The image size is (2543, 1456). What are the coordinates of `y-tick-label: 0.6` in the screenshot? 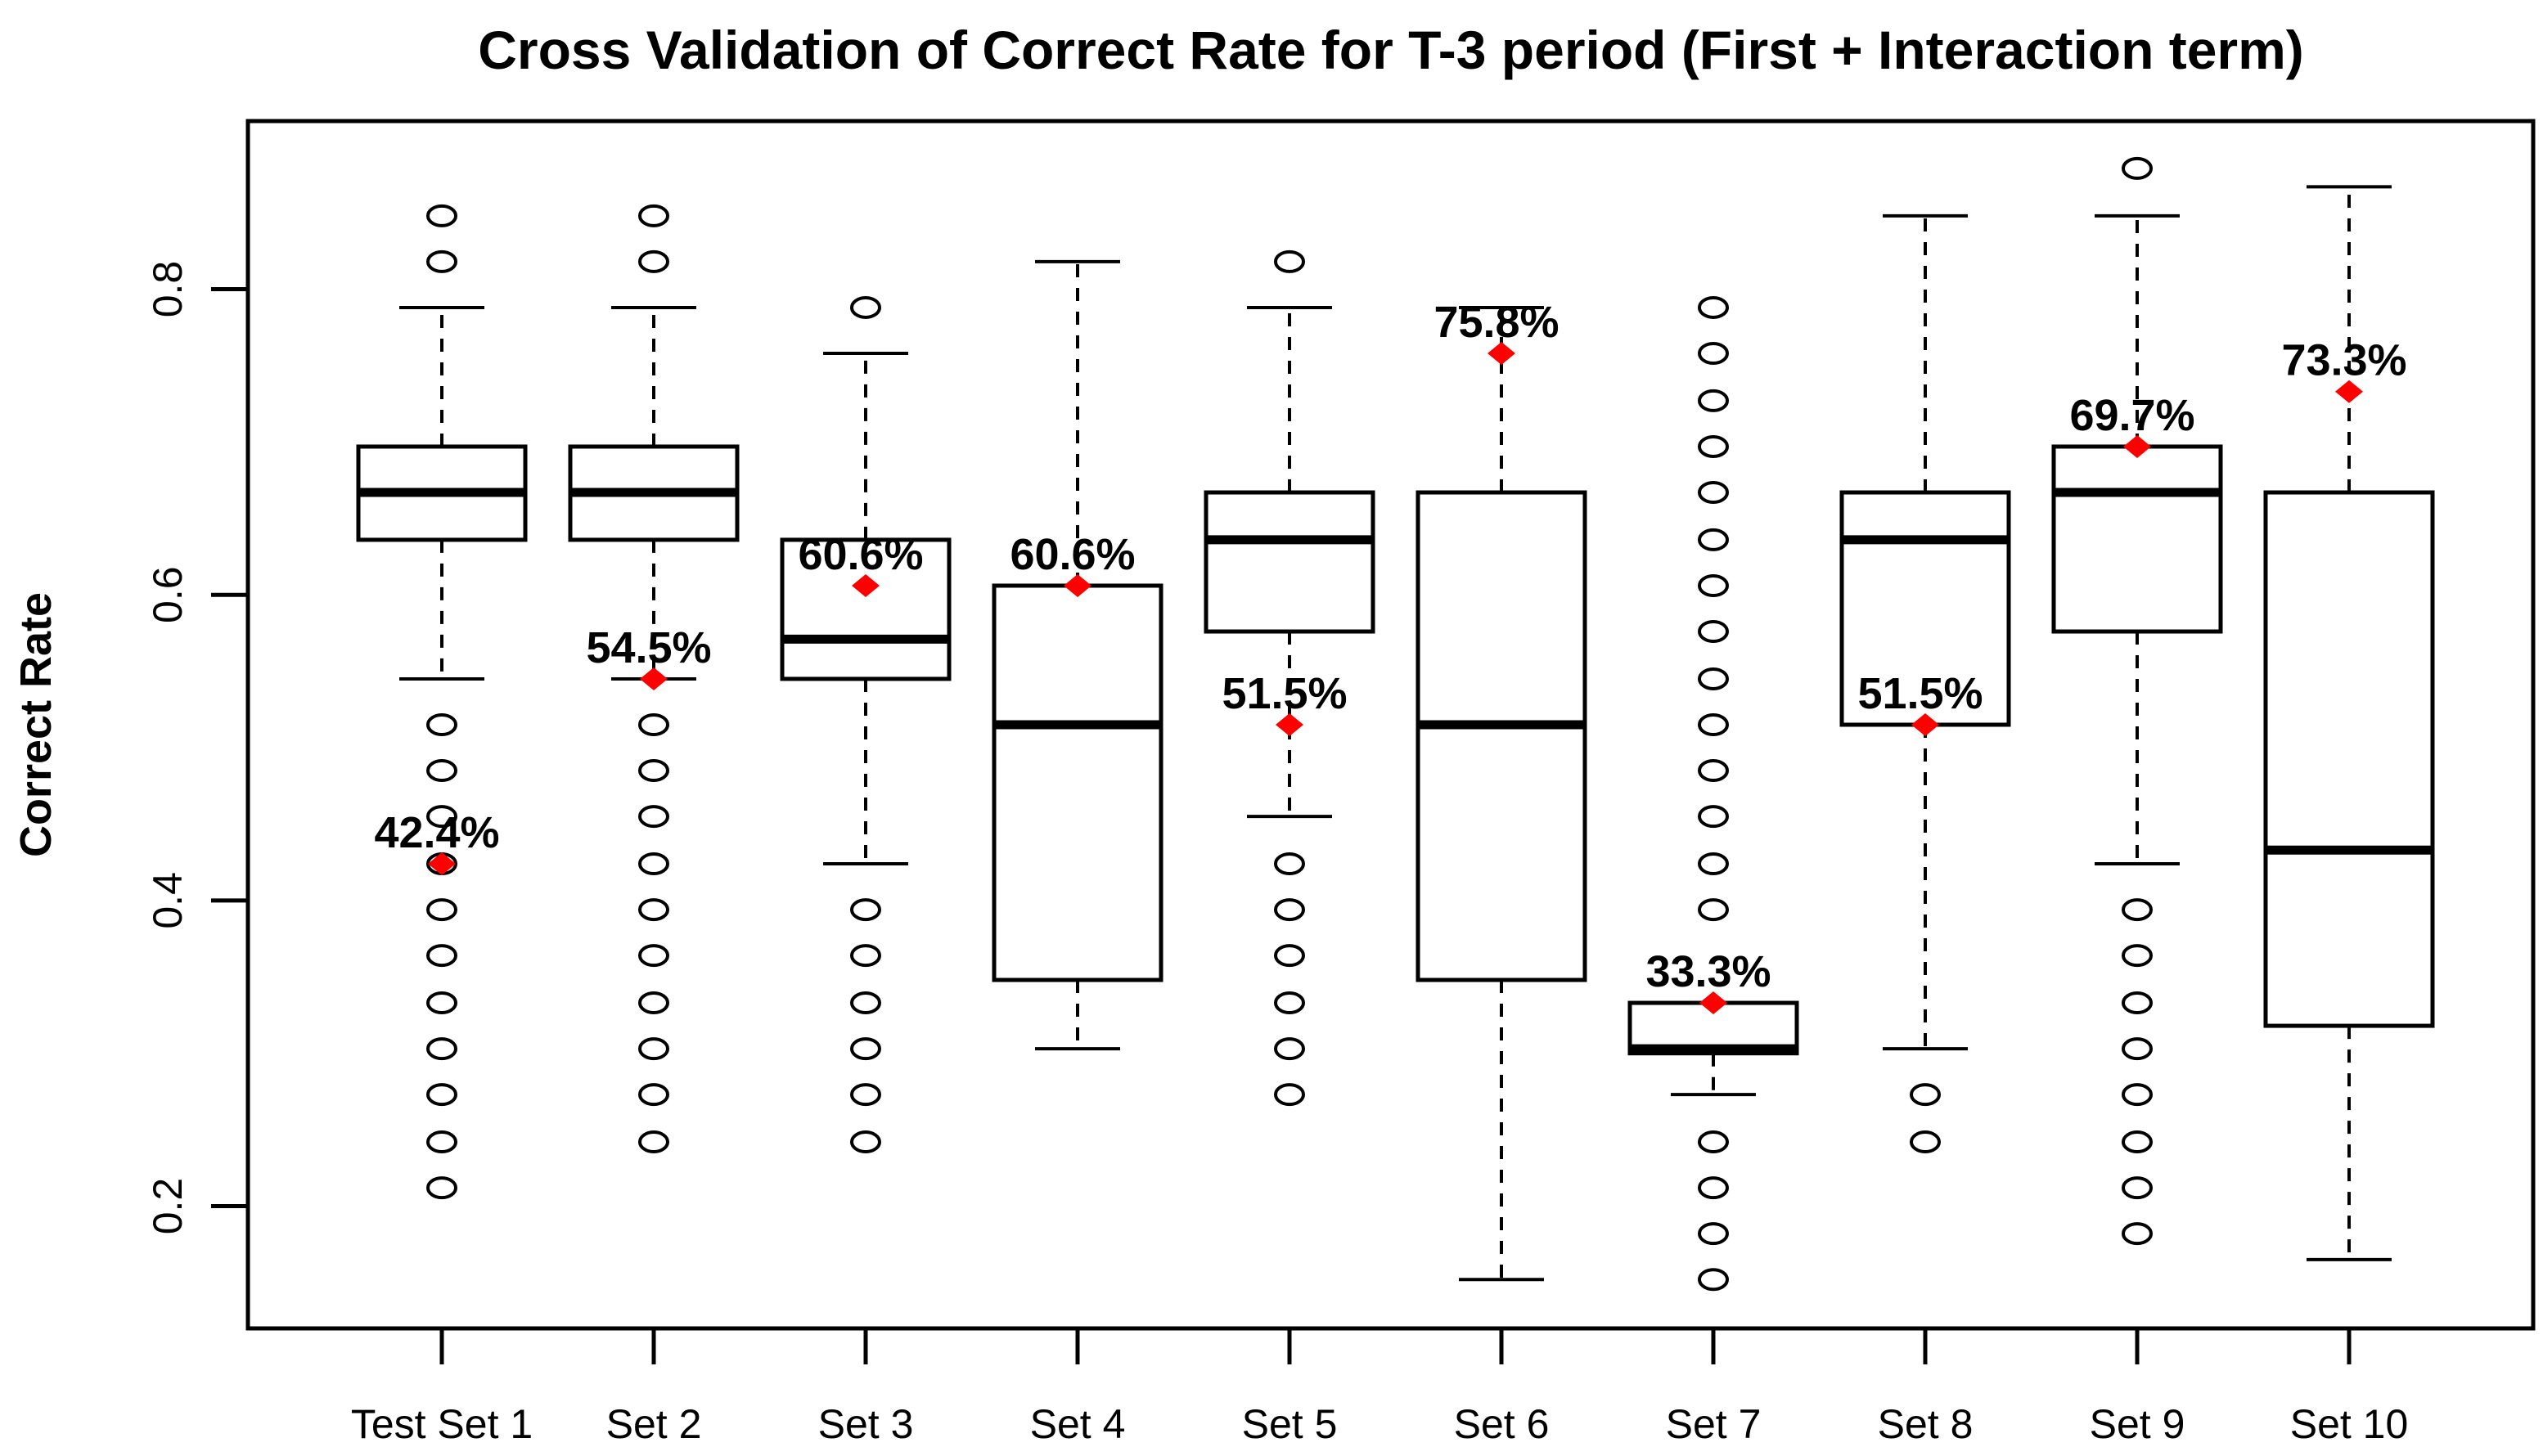 It's located at (168, 595).